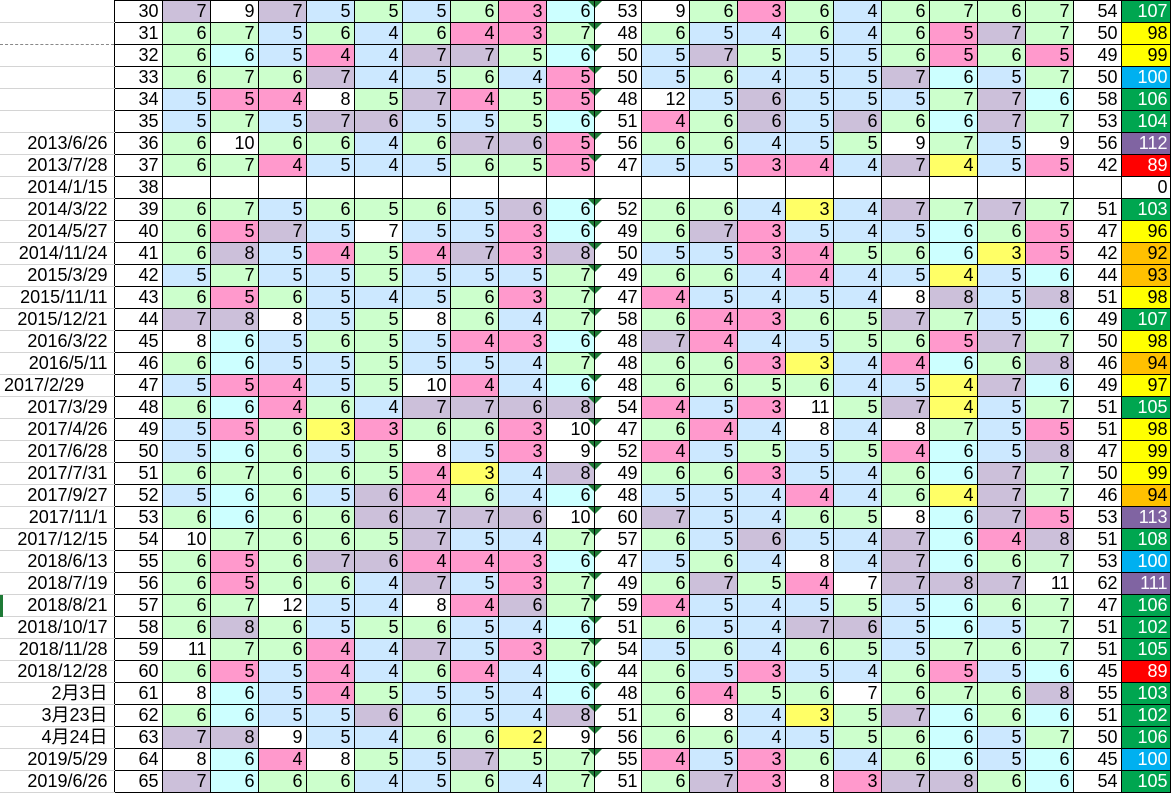 The image size is (1174, 793). What do you see at coordinates (138, 99) in the screenshot?
I see `round-number-cell: 34` at bounding box center [138, 99].